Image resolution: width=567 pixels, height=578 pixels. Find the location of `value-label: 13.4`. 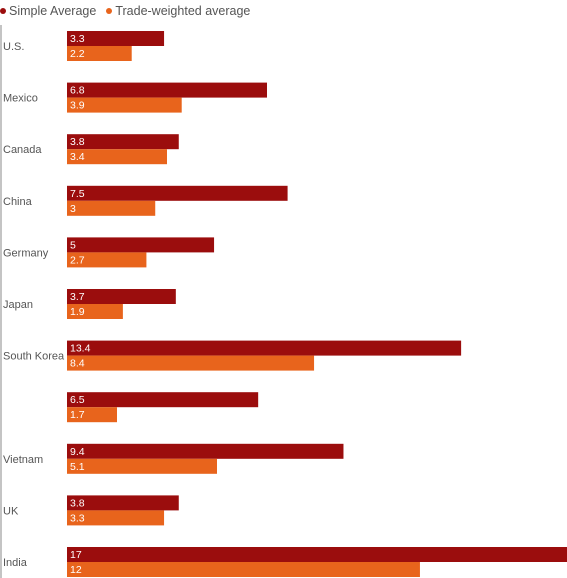

value-label: 13.4 is located at coordinates (80, 349).